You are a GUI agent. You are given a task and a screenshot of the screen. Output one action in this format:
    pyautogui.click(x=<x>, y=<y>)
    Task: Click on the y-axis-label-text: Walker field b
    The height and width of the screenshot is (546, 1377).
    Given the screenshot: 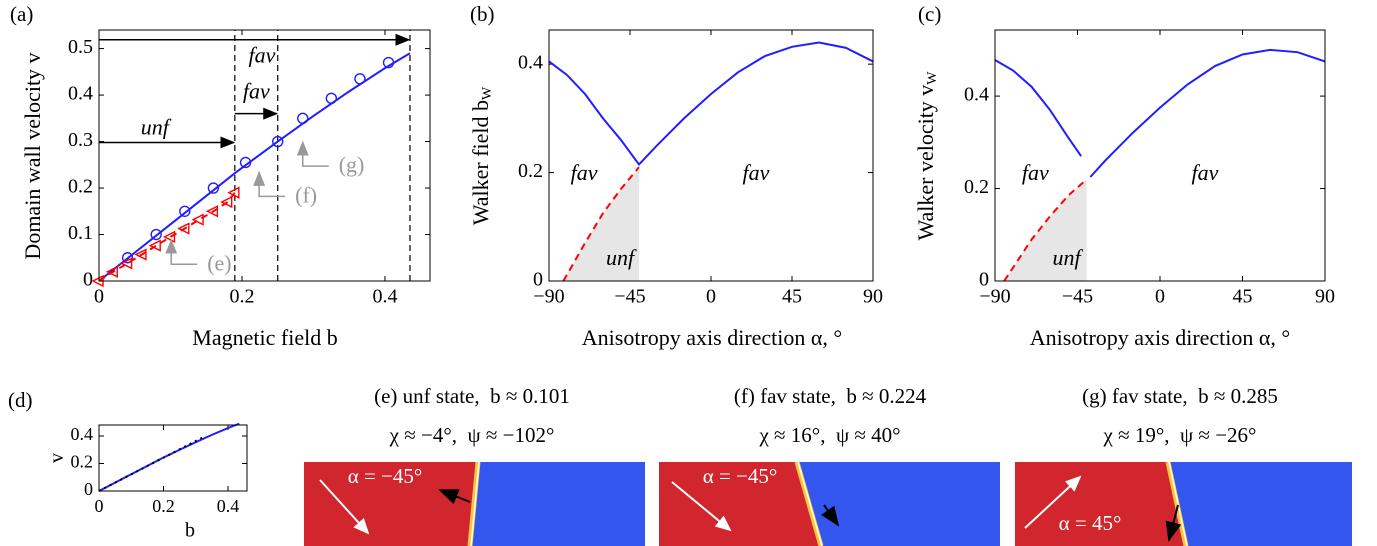 What is the action you would take?
    pyautogui.click(x=480, y=162)
    